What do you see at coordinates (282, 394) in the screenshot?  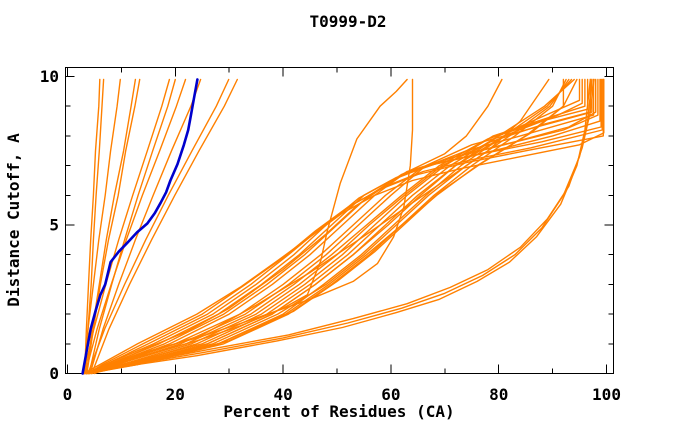 I see `x-tick-label: 40` at bounding box center [282, 394].